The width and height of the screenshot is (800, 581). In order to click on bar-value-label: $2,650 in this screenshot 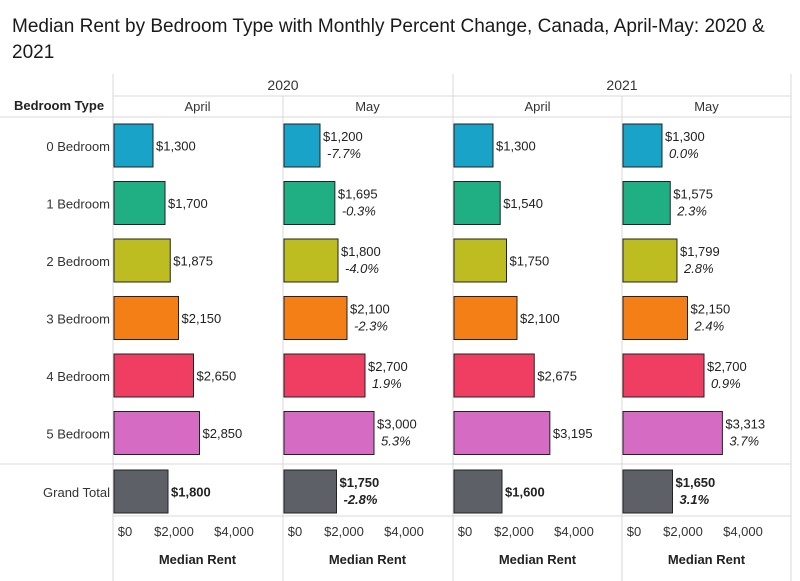, I will do `click(217, 376)`.